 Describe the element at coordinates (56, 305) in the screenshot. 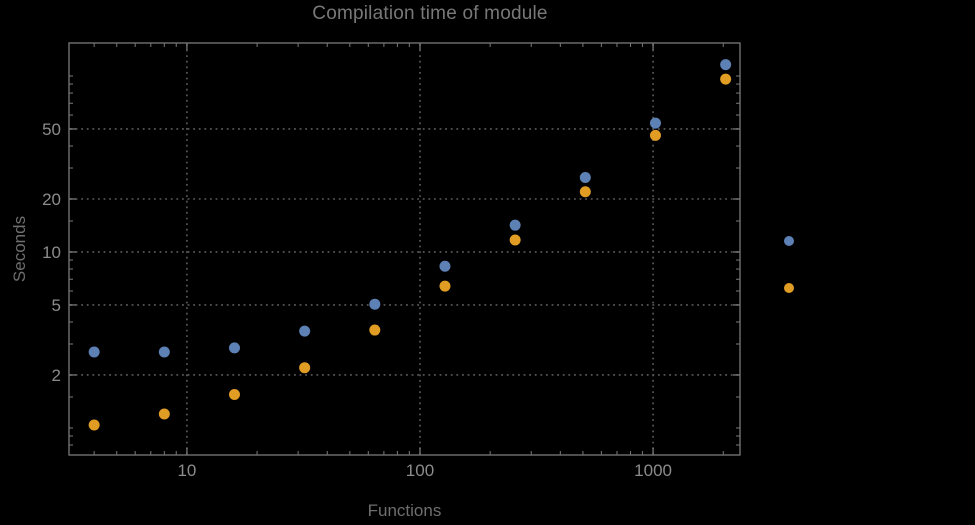

I see `y-tick-label: 5` at that location.